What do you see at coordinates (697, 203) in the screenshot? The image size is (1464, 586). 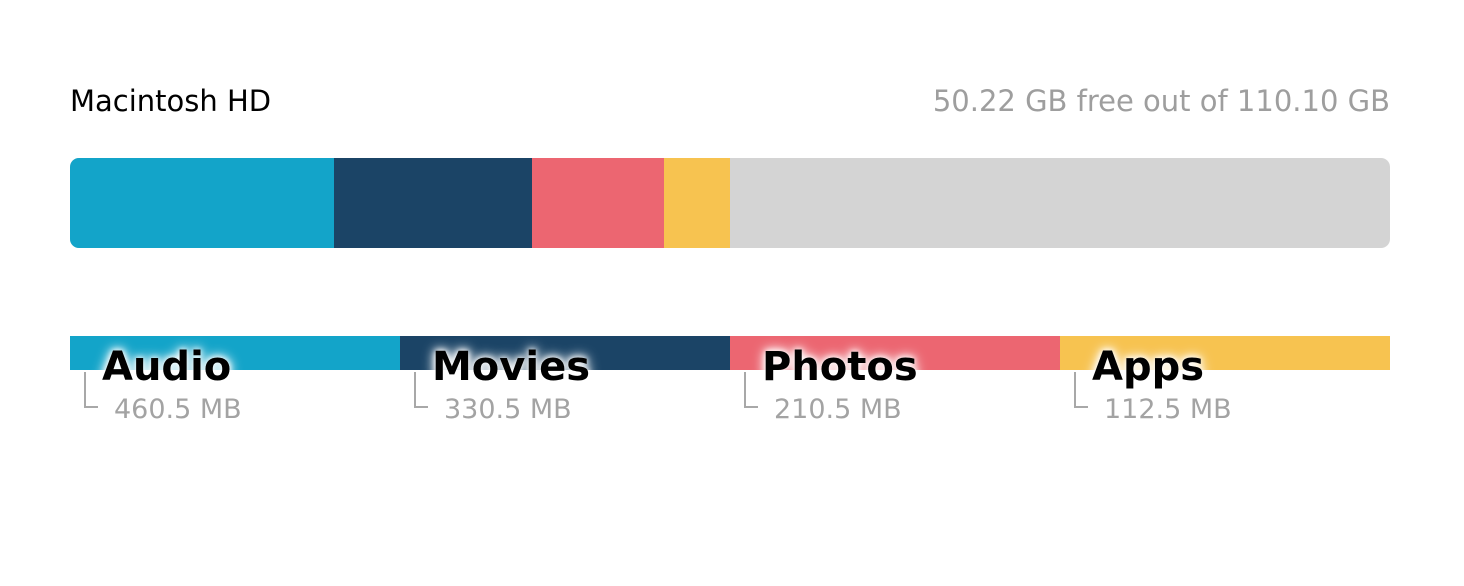 I see `usage-segment-apps` at bounding box center [697, 203].